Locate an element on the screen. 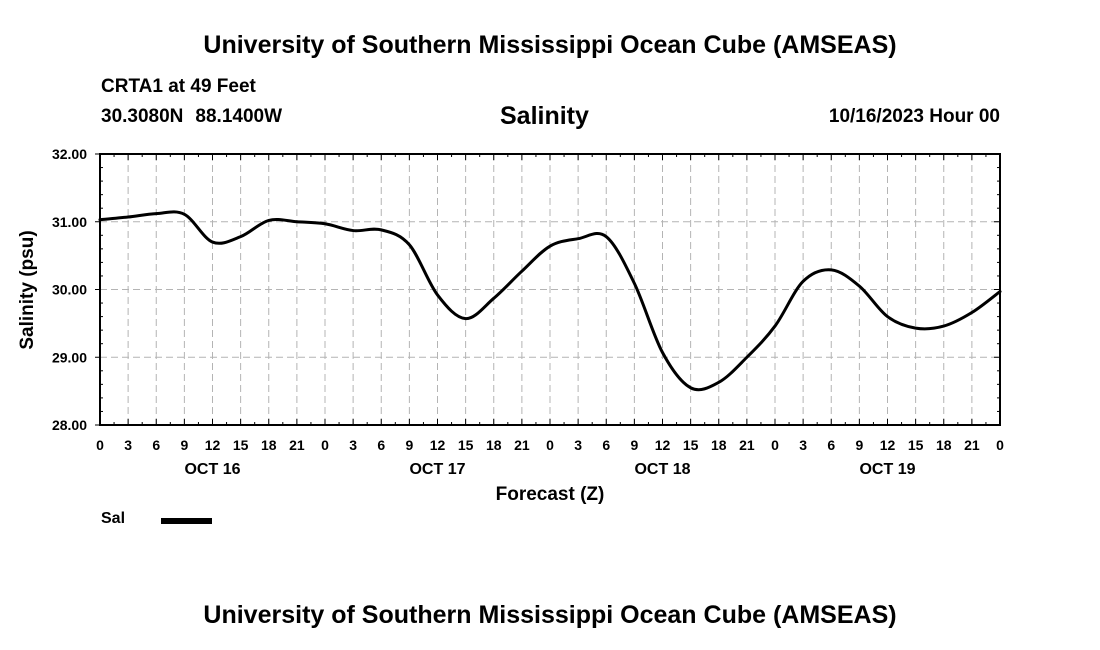  y-tick-label: 30.00 is located at coordinates (69, 290).